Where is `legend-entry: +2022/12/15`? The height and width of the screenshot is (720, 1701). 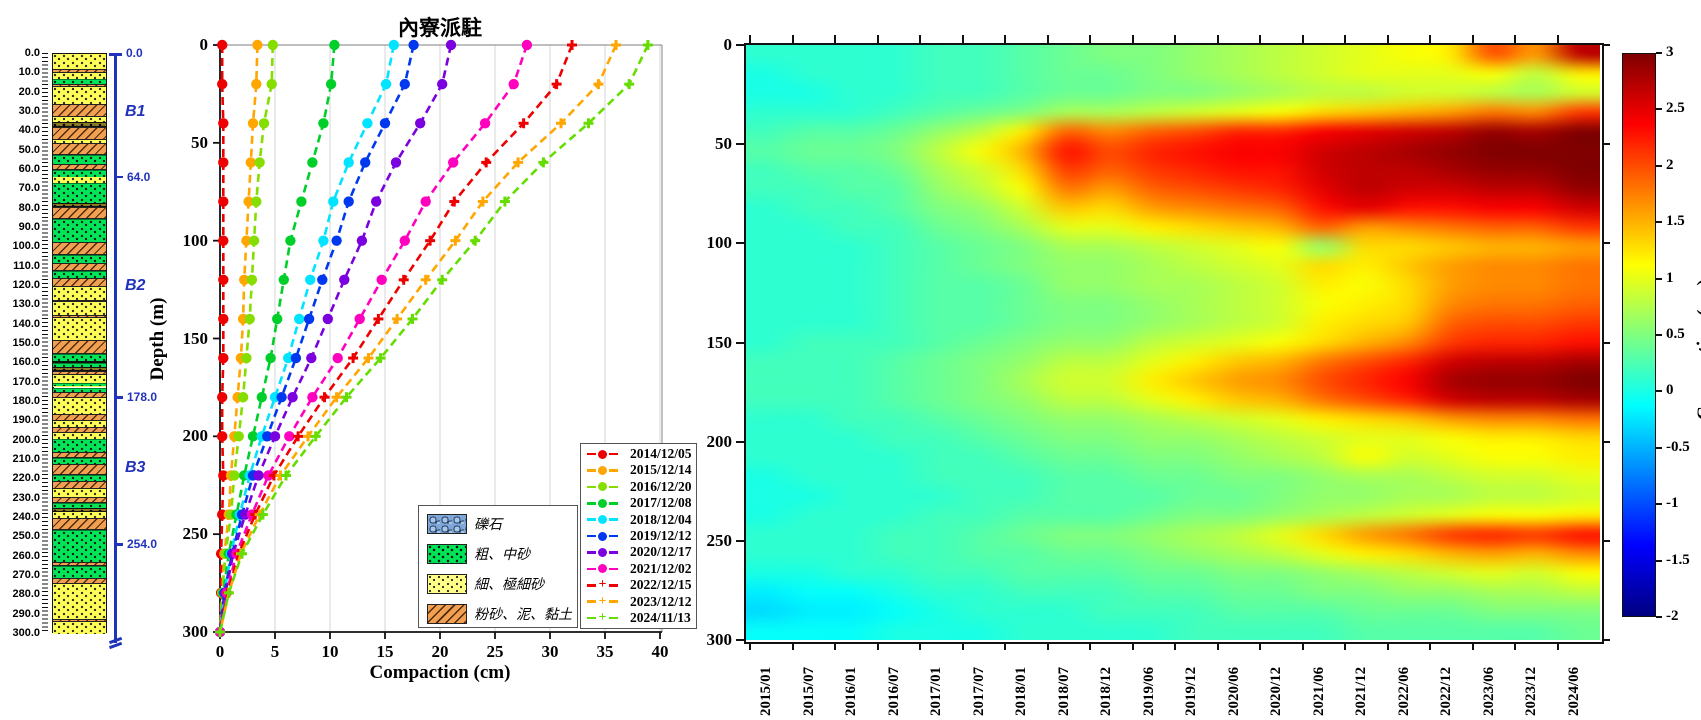
legend-entry: +2022/12/15 is located at coordinates (641, 585).